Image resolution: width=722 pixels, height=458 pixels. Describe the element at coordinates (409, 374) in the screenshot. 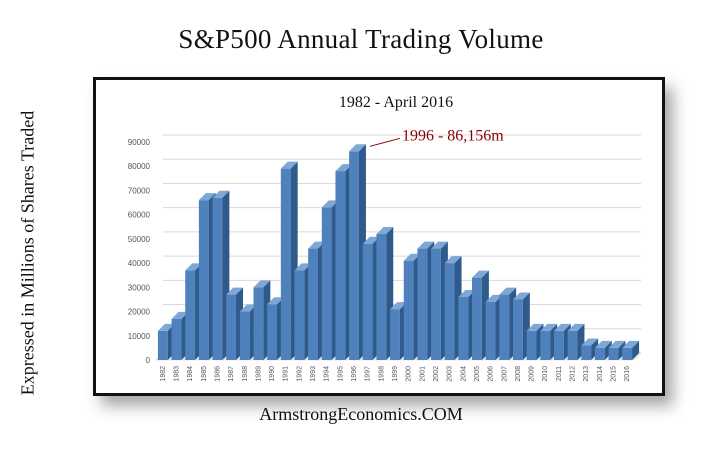

I see `x-tick-label: 2000` at that location.